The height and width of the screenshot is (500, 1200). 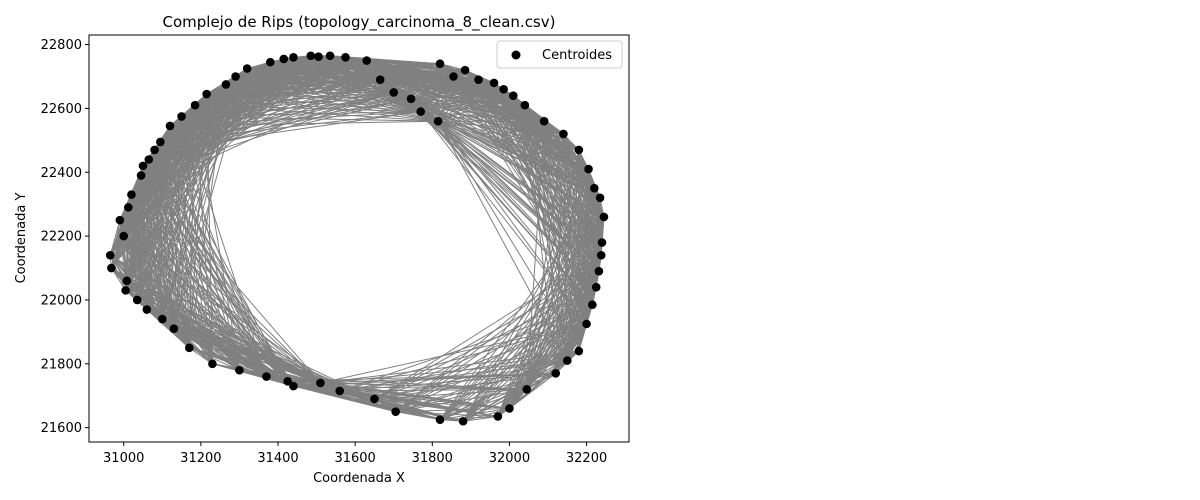 What do you see at coordinates (586, 458) in the screenshot?
I see `x-tick-label: 32200` at bounding box center [586, 458].